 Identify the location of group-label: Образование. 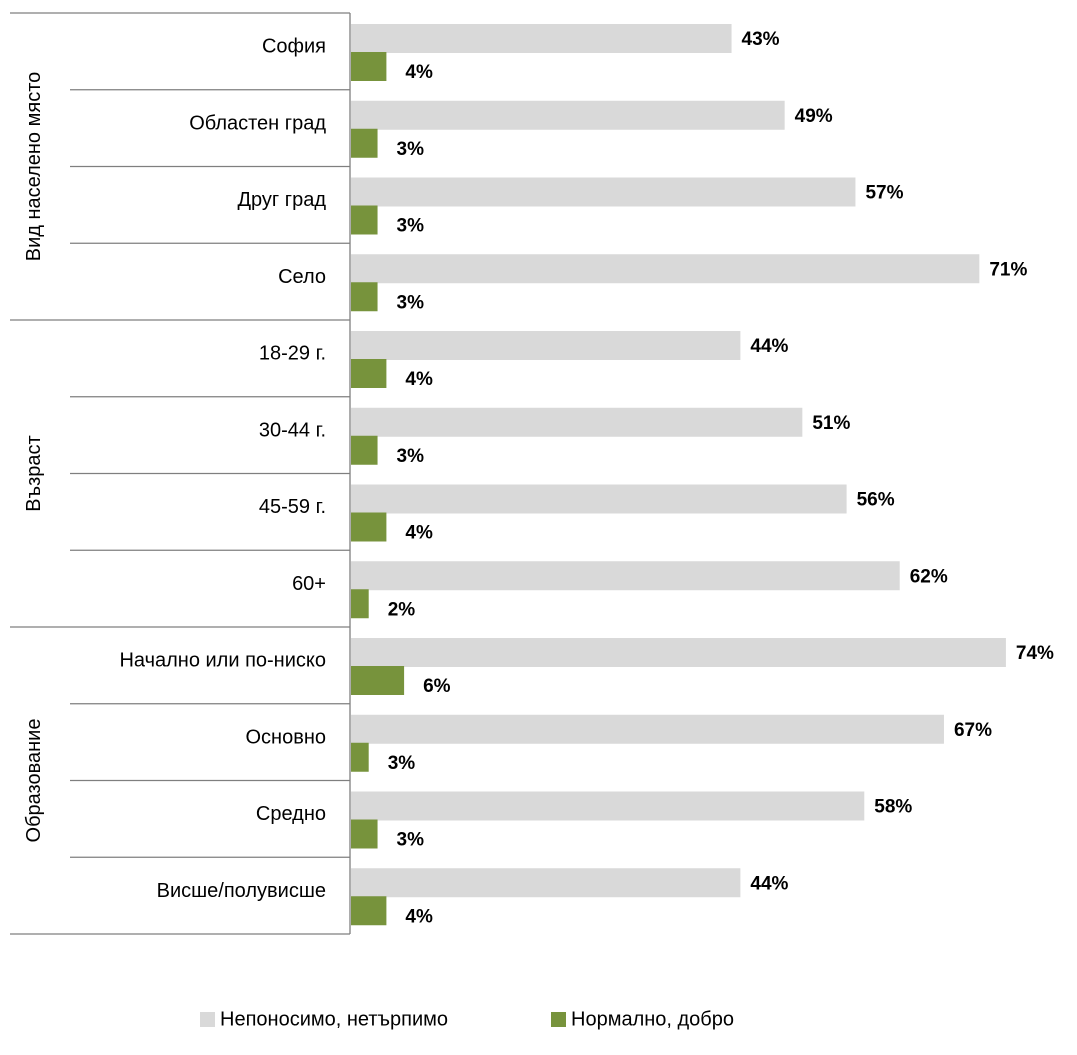
(34, 781).